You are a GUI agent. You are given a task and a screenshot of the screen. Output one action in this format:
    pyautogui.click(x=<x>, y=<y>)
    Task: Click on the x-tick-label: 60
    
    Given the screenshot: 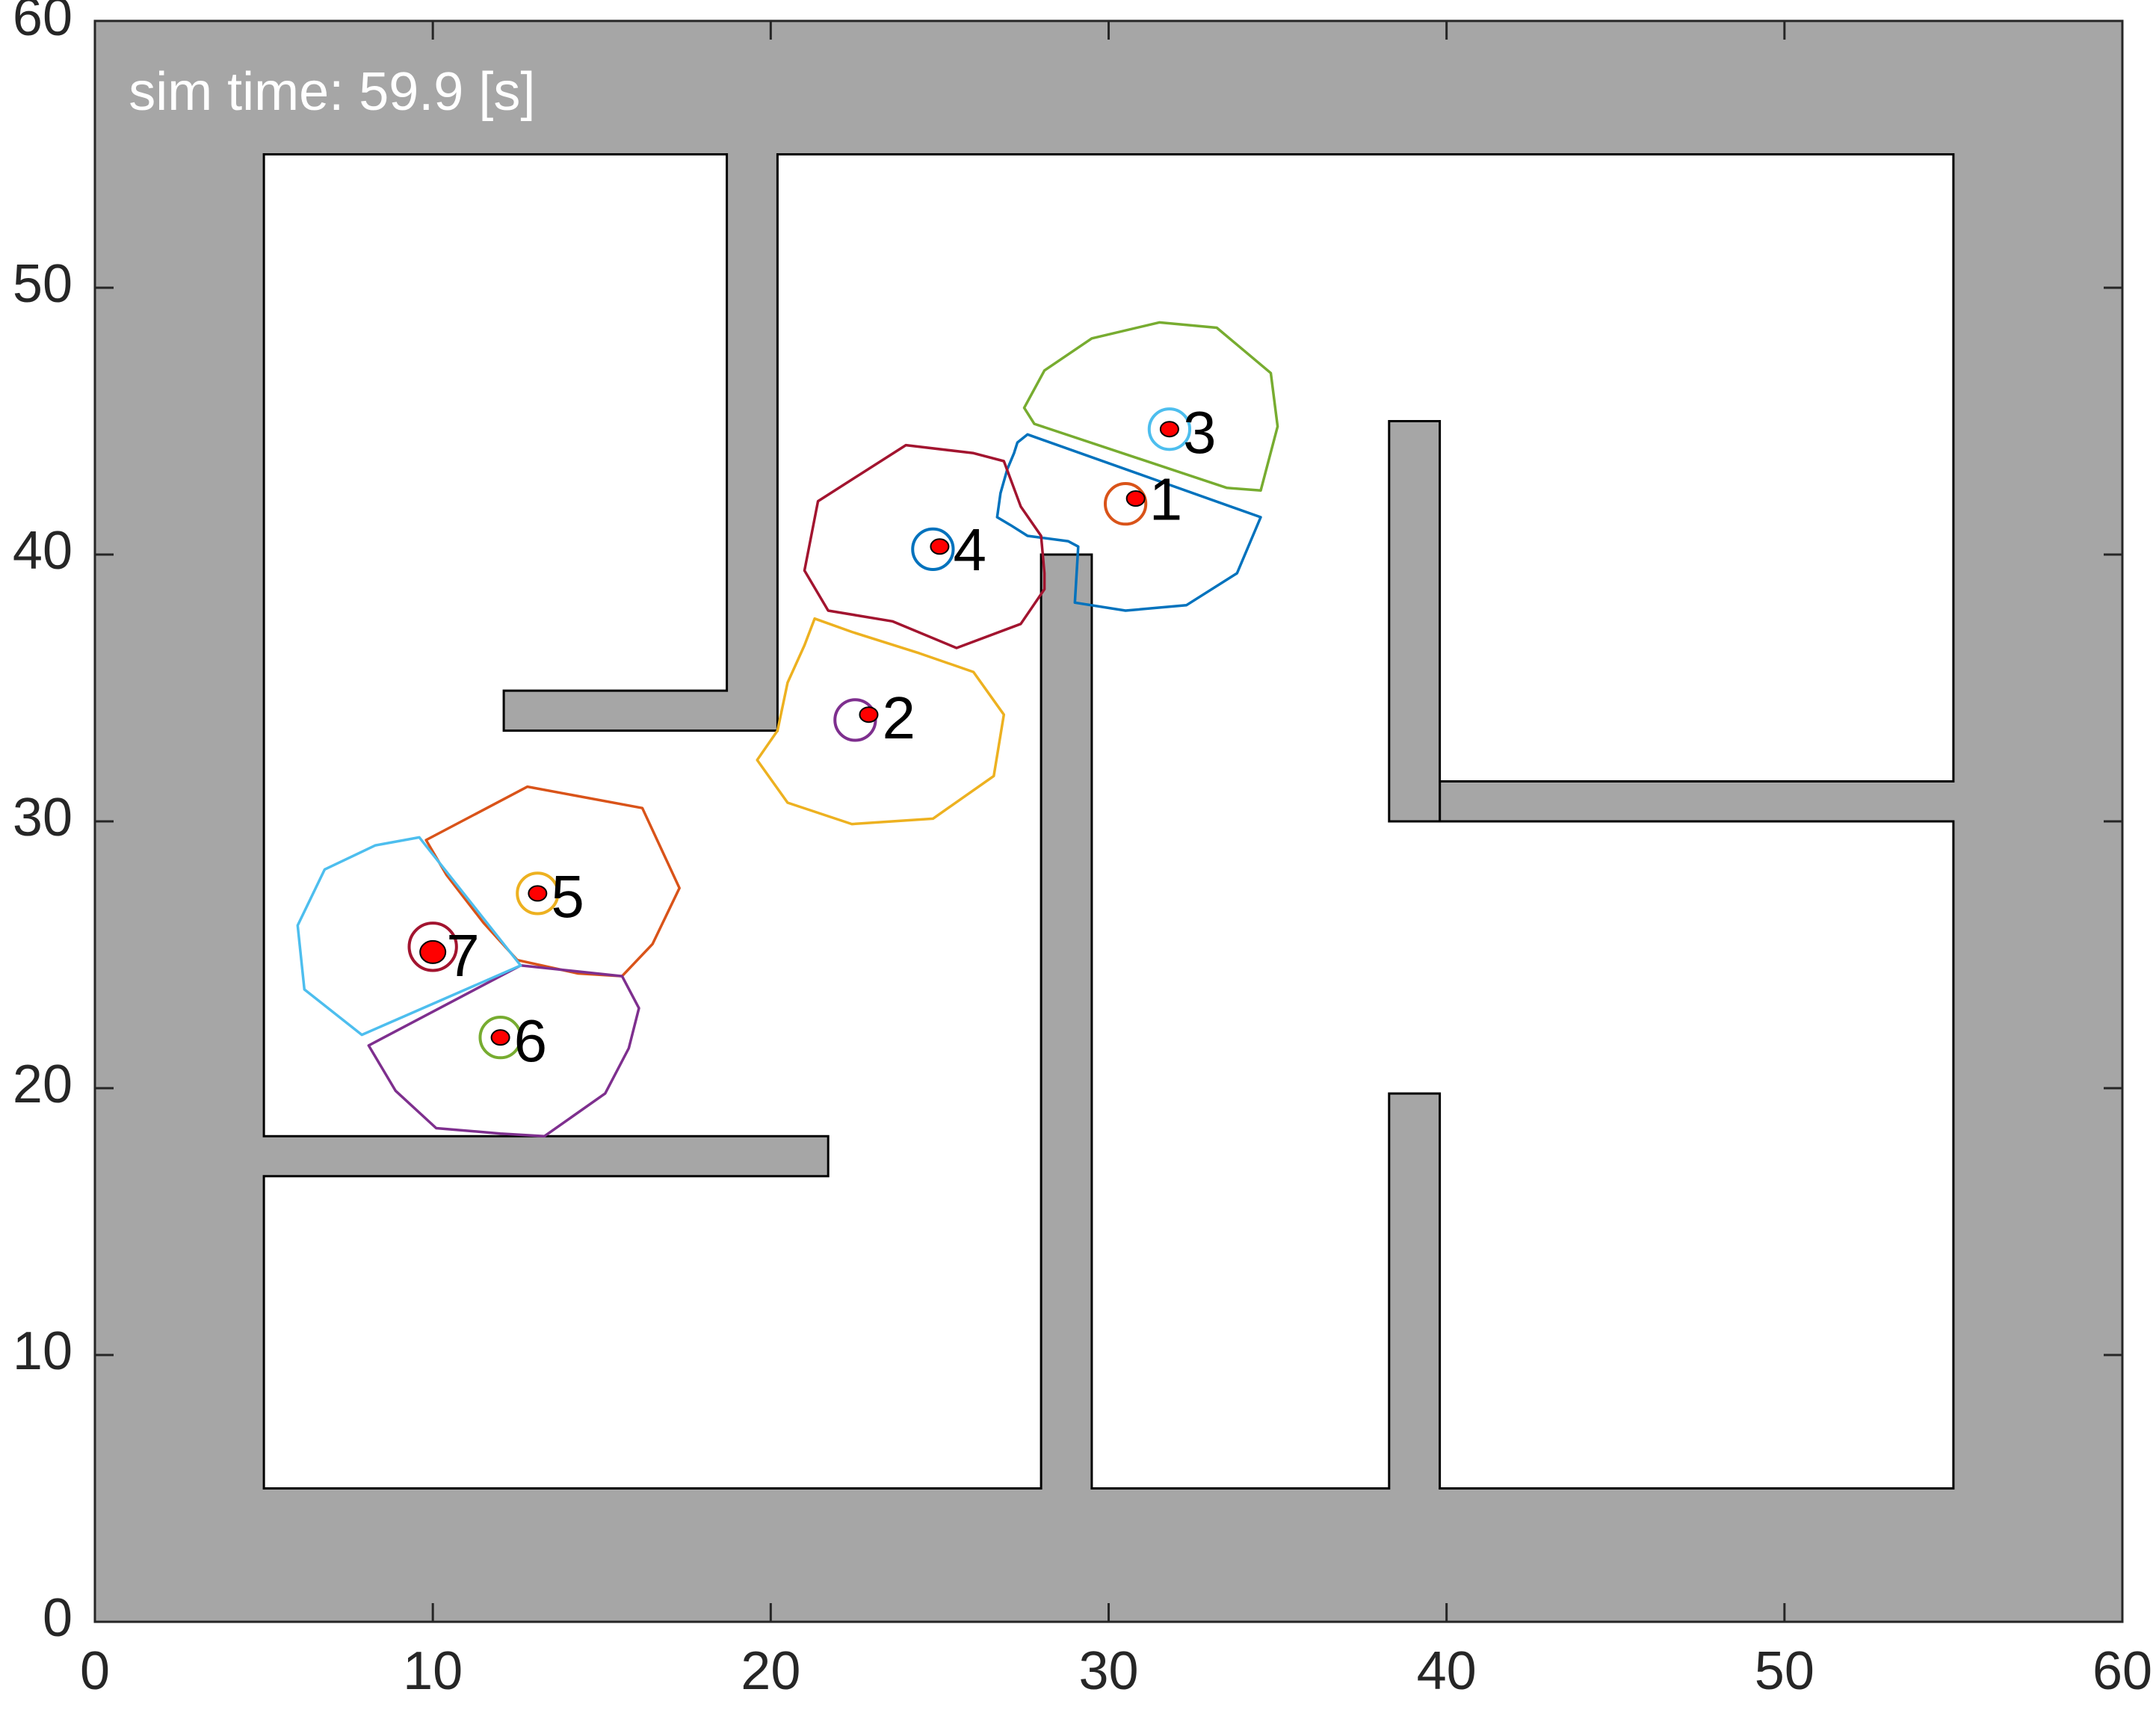 What is the action you would take?
    pyautogui.click(x=2122, y=1671)
    